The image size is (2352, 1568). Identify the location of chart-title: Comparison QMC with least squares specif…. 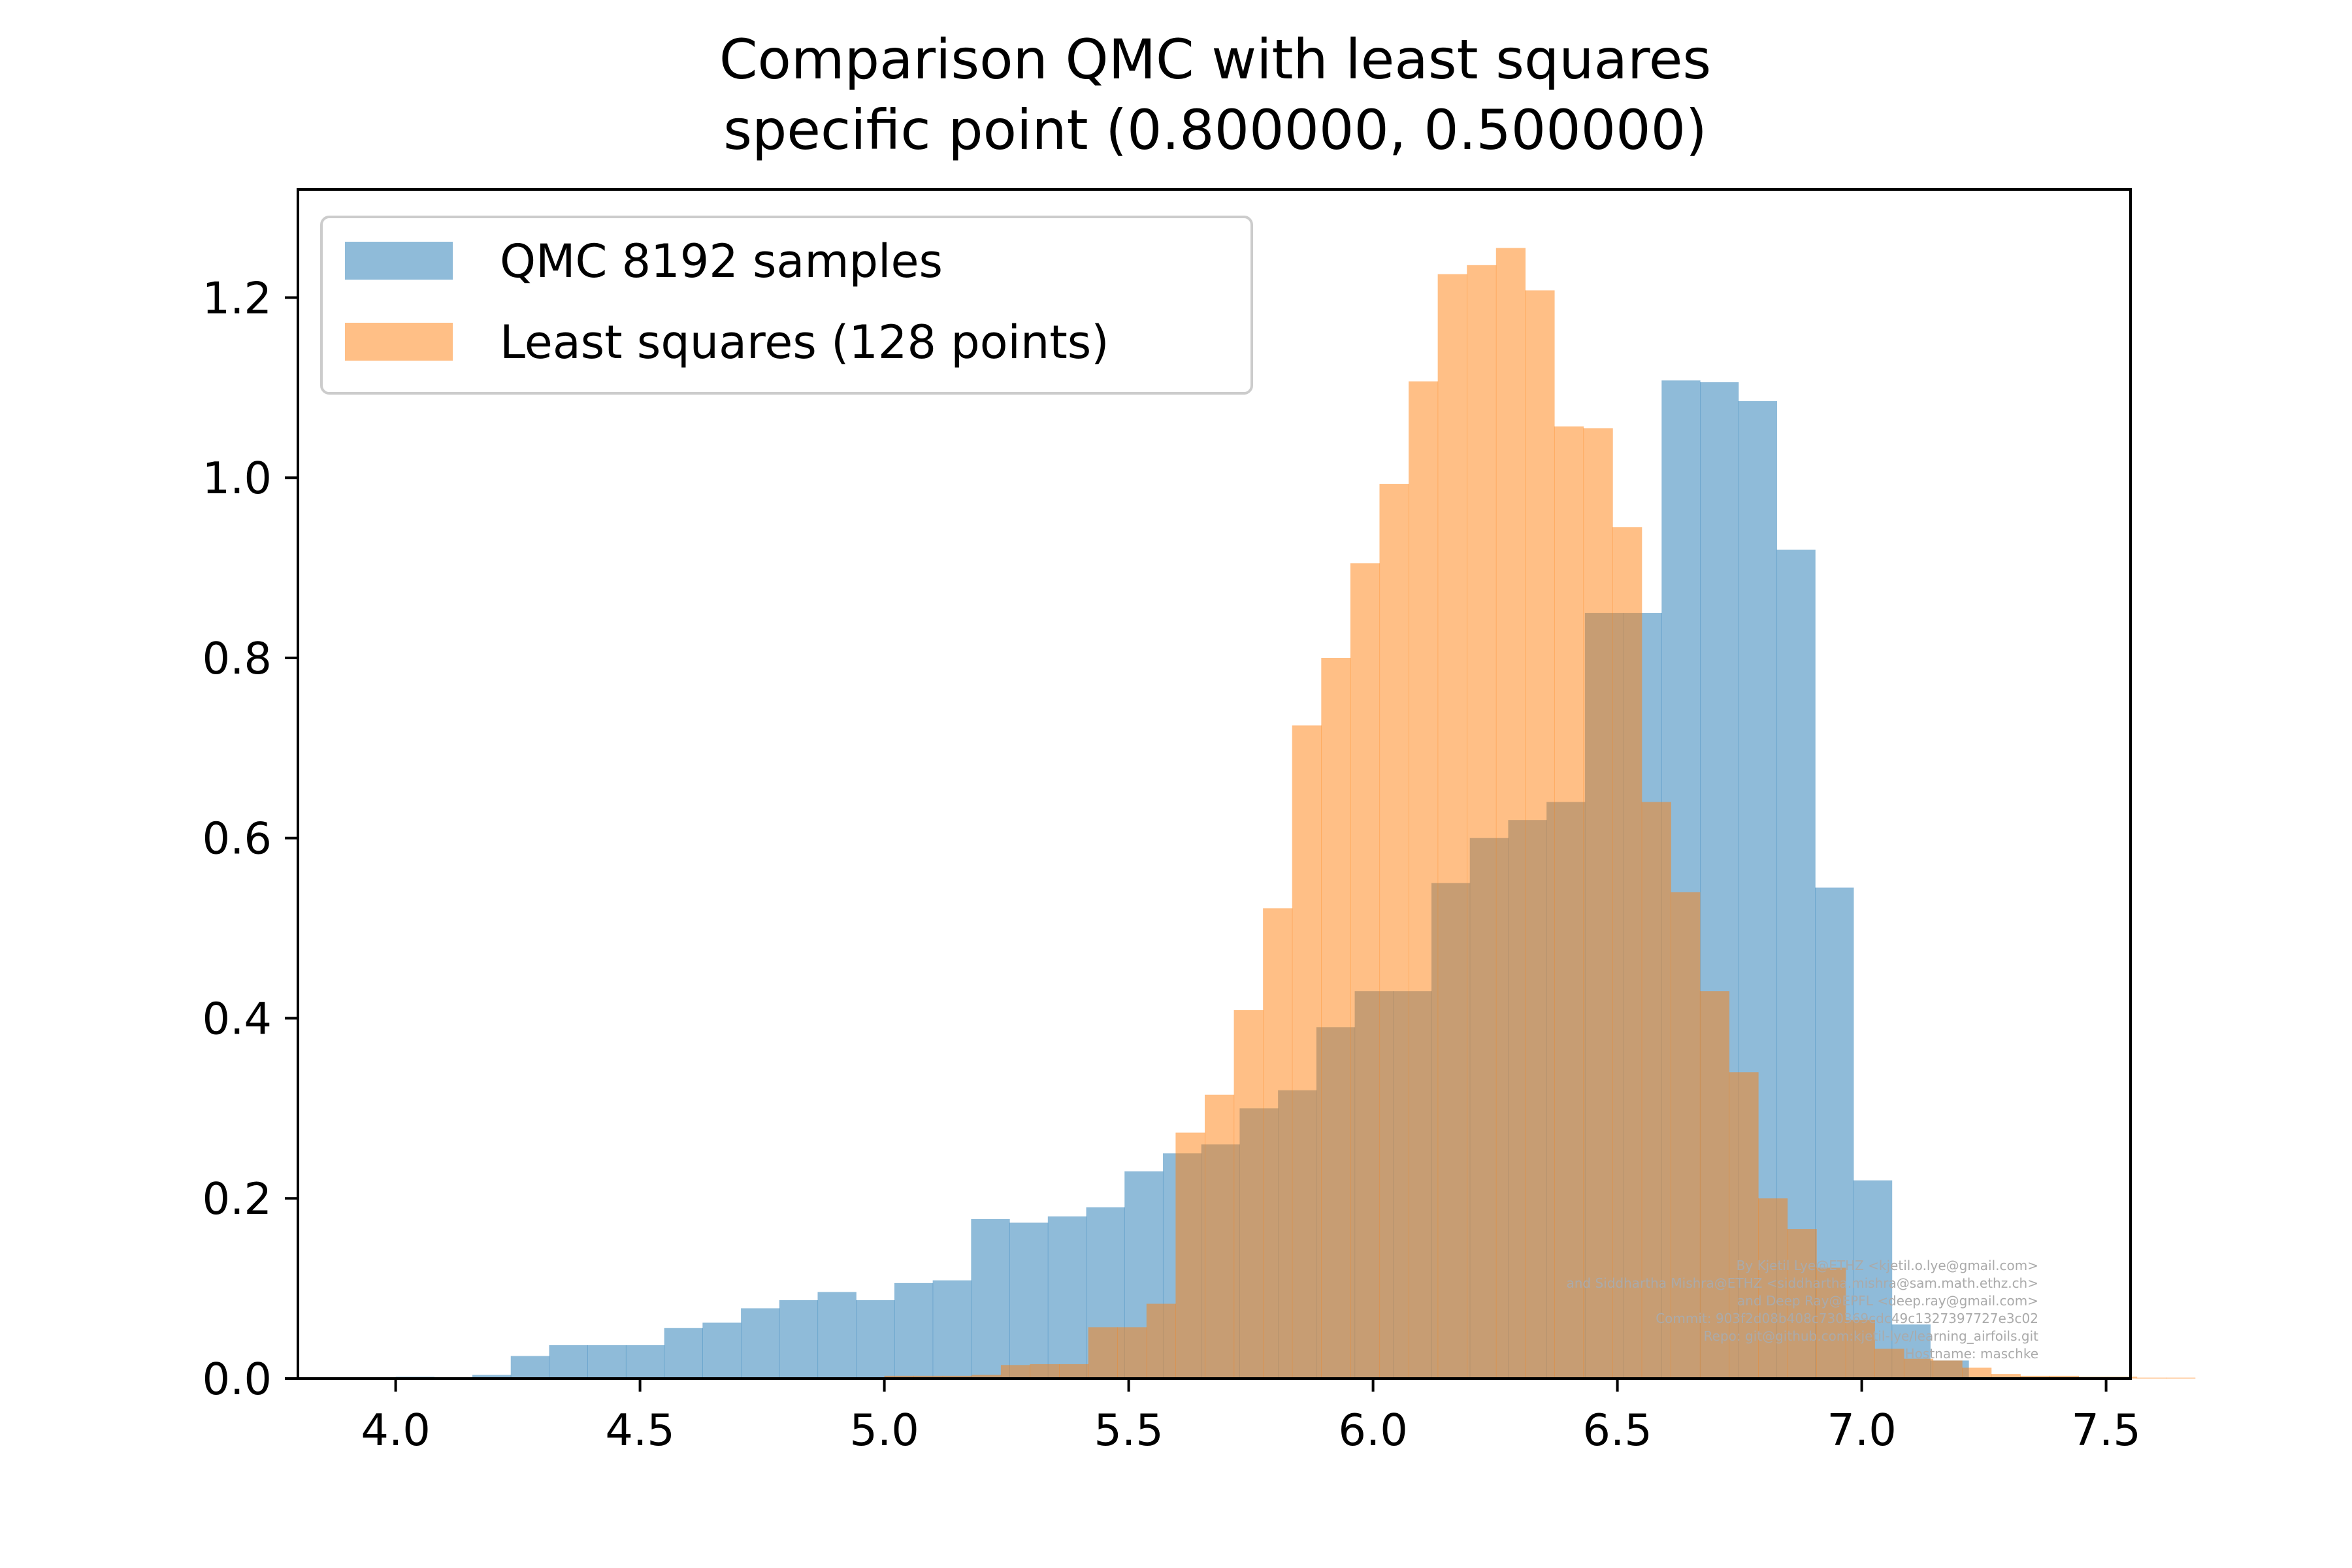
(1215, 94).